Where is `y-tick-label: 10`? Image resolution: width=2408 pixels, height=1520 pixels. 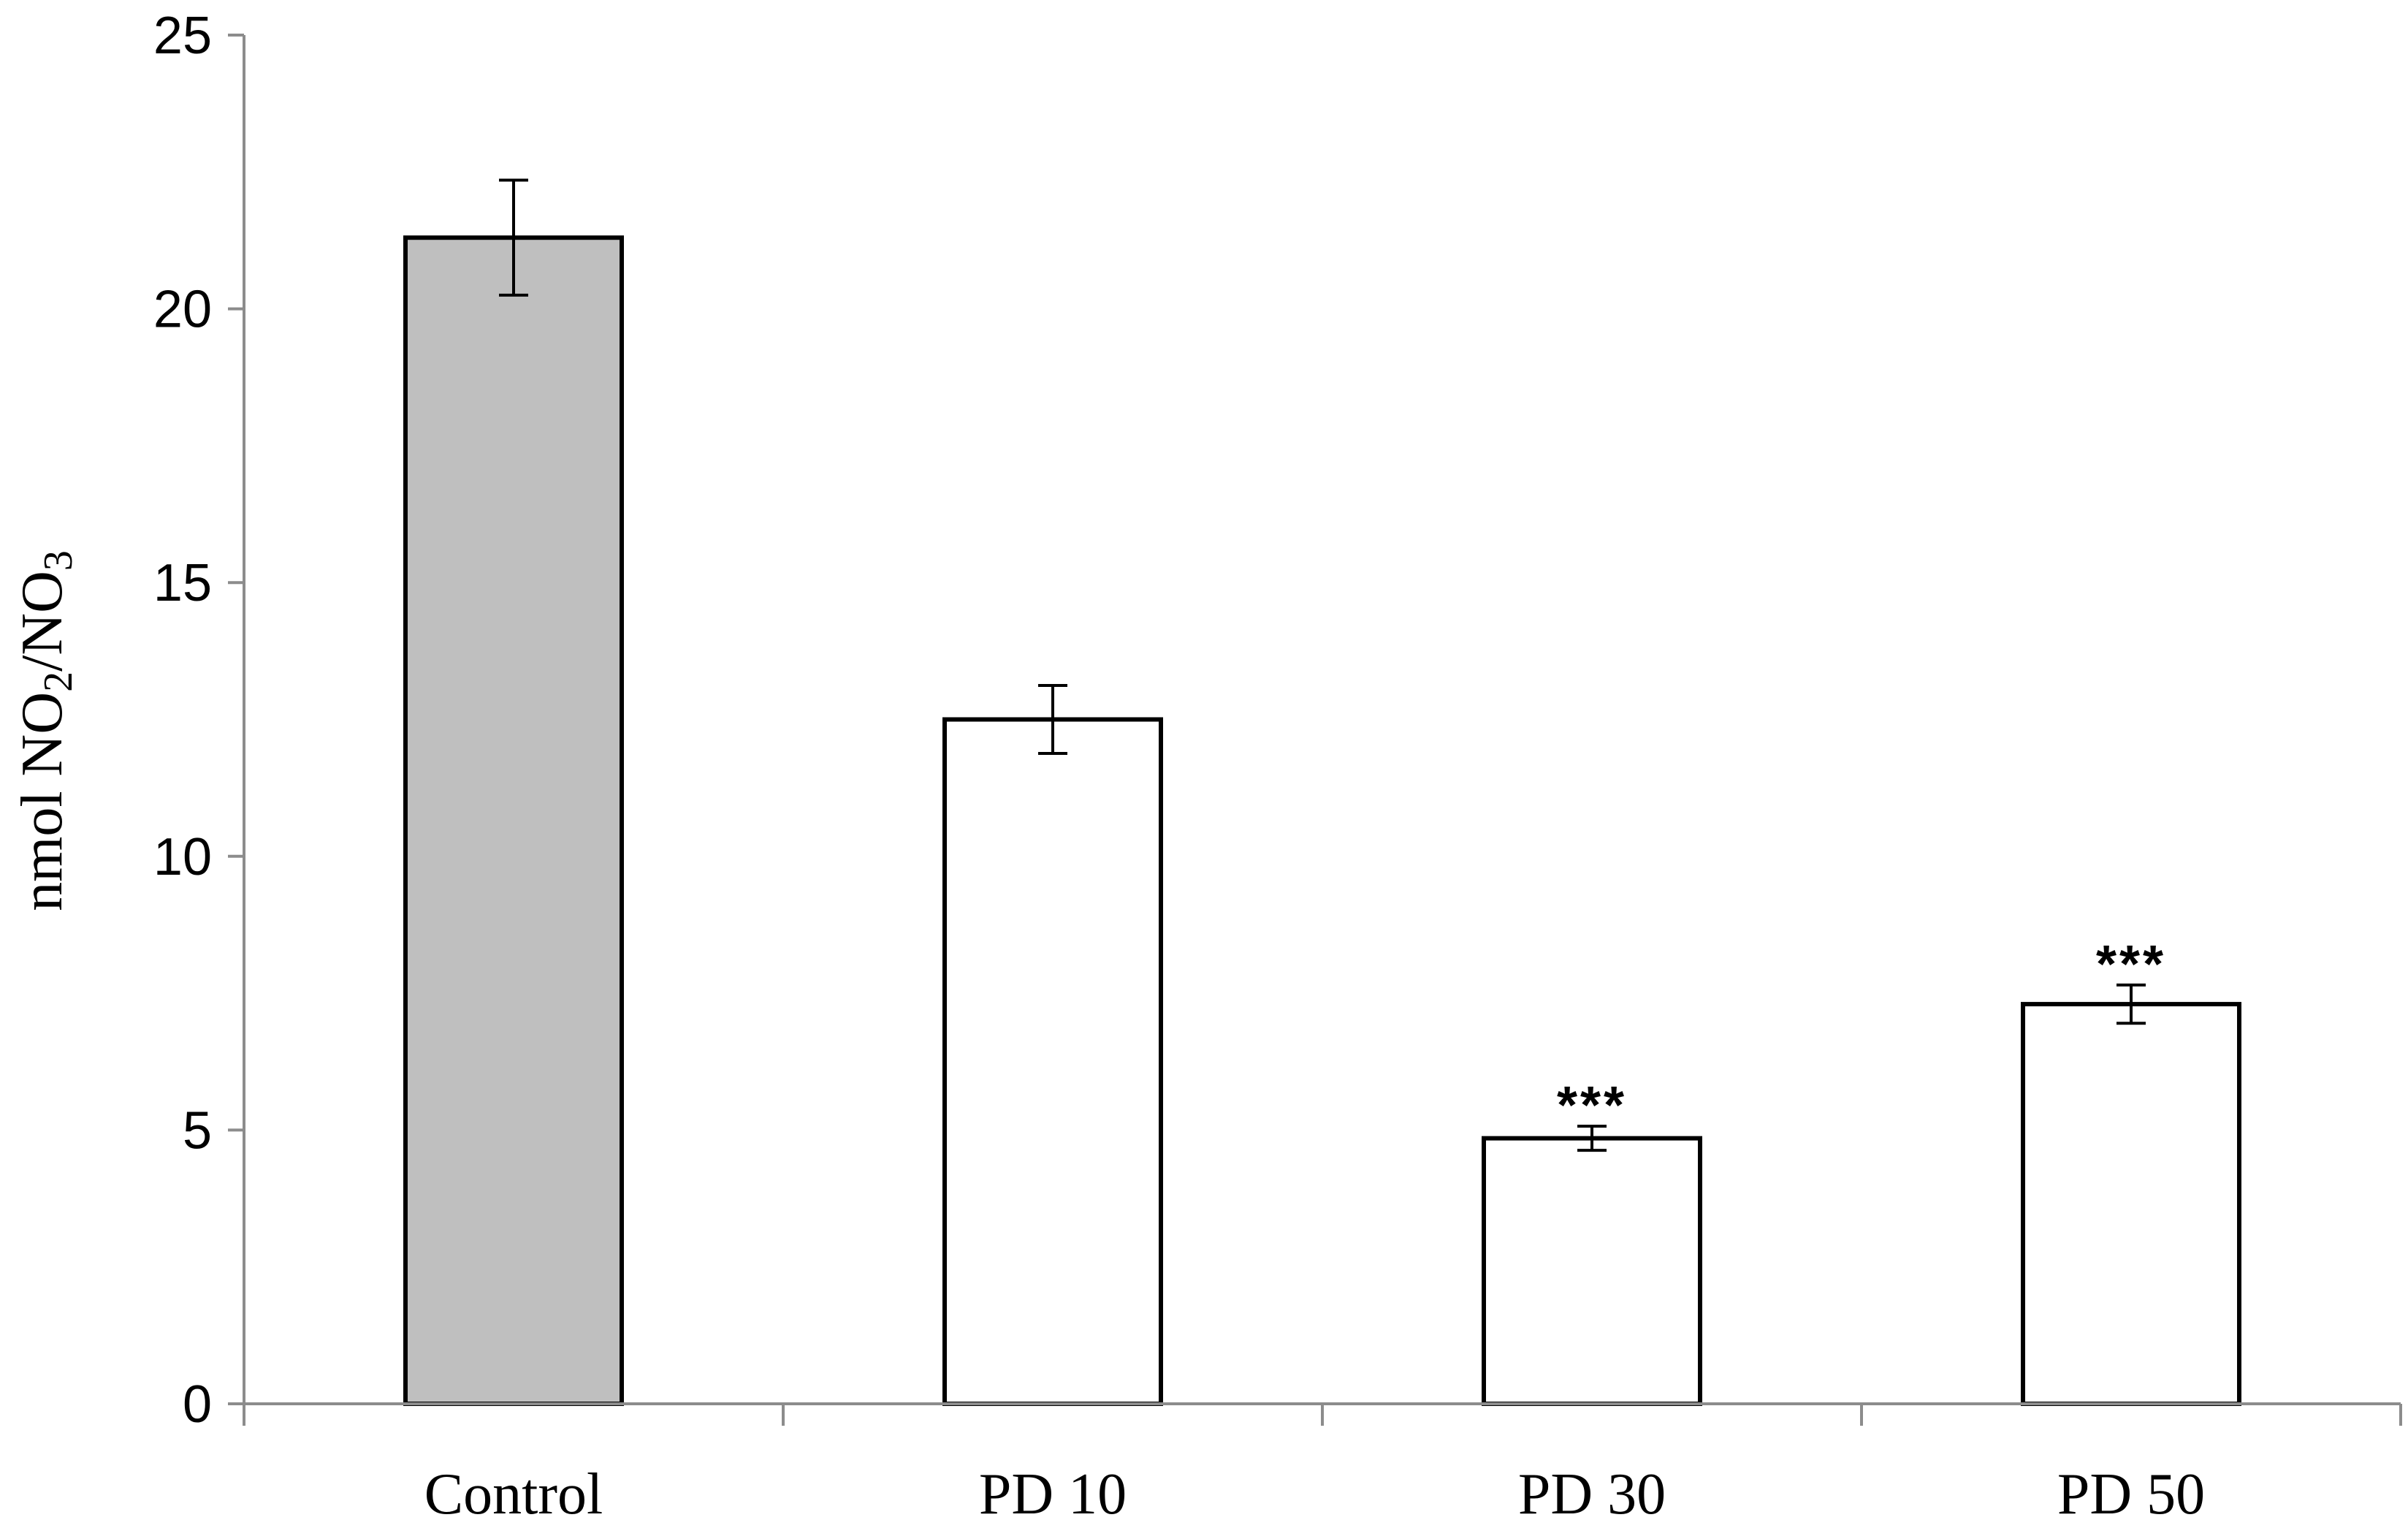 y-tick-label: 10 is located at coordinates (183, 857).